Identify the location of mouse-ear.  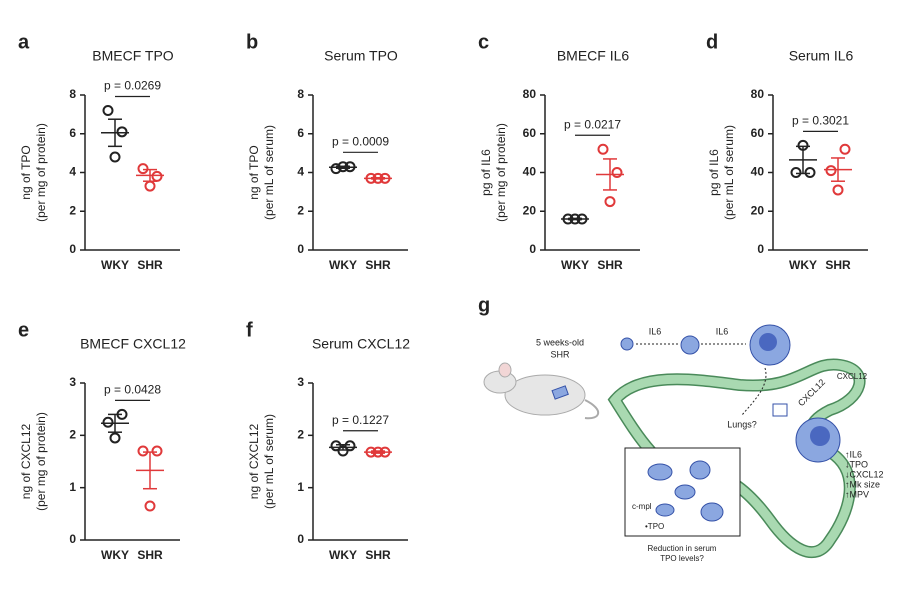
(505, 370).